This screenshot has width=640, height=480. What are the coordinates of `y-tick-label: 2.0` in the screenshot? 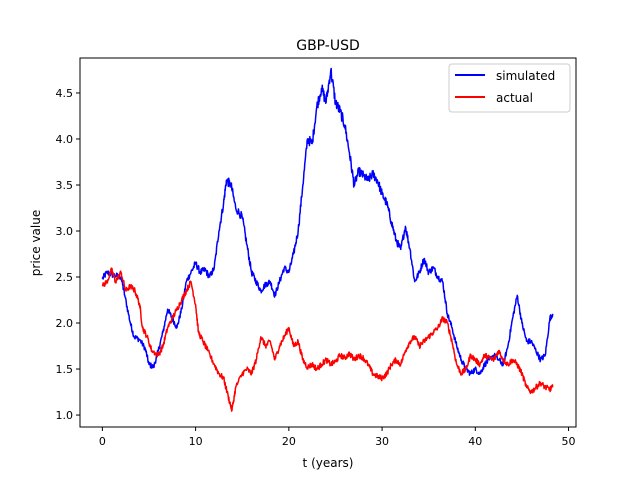 It's located at (65, 323).